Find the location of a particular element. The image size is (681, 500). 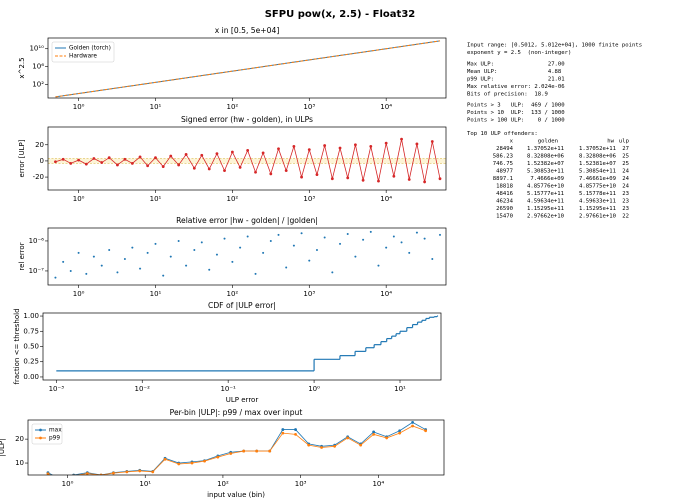

plot-frame is located at coordinates (247, 68).